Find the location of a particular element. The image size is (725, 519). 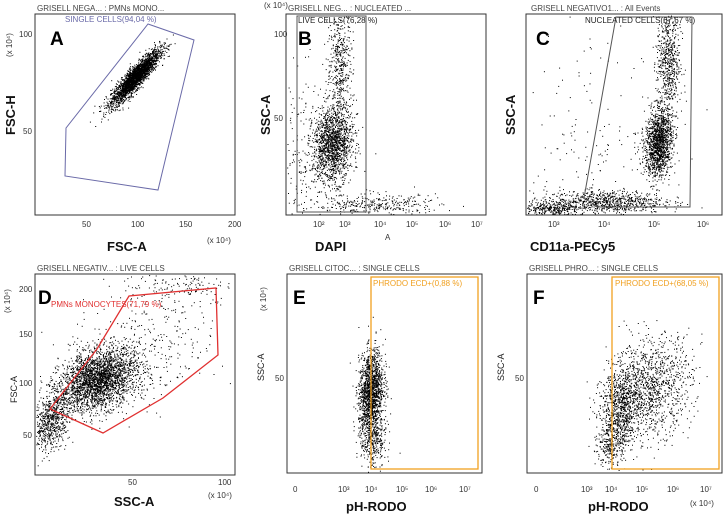

x-tick-a-100: 100 is located at coordinates (138, 224).